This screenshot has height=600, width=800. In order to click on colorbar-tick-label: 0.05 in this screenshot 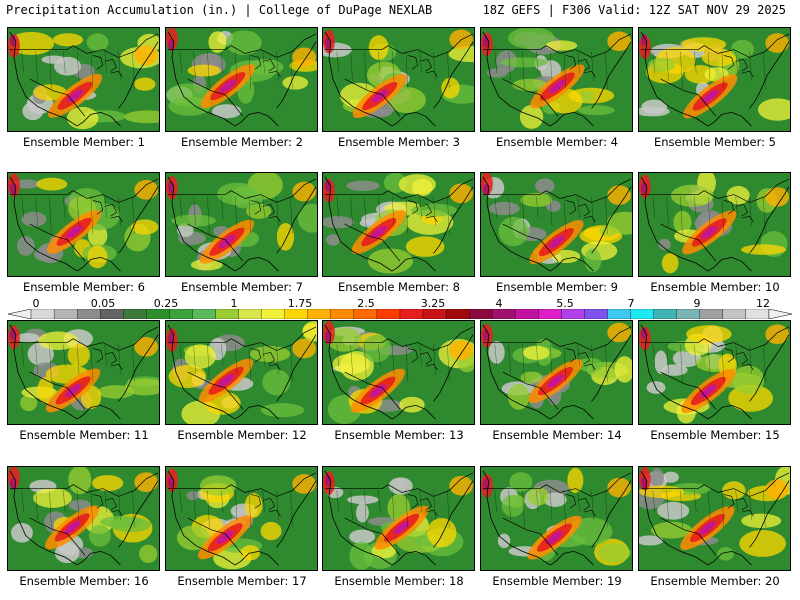, I will do `click(103, 303)`.